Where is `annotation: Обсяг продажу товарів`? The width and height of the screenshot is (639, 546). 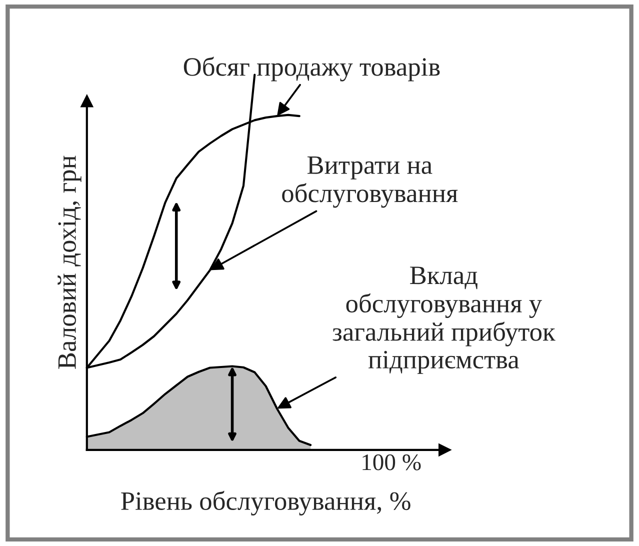 annotation: Обсяг продажу товарів is located at coordinates (312, 69).